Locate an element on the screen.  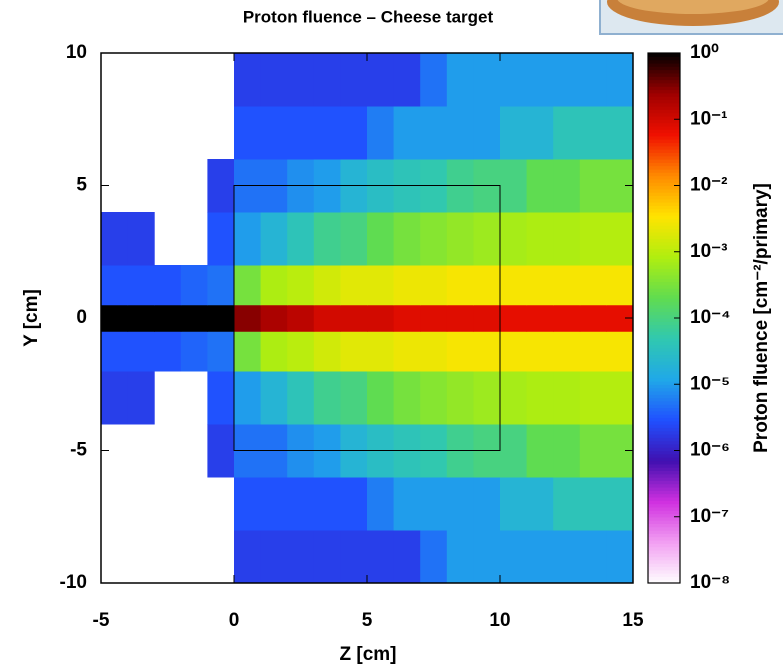
x-tick-label: -5 is located at coordinates (101, 620).